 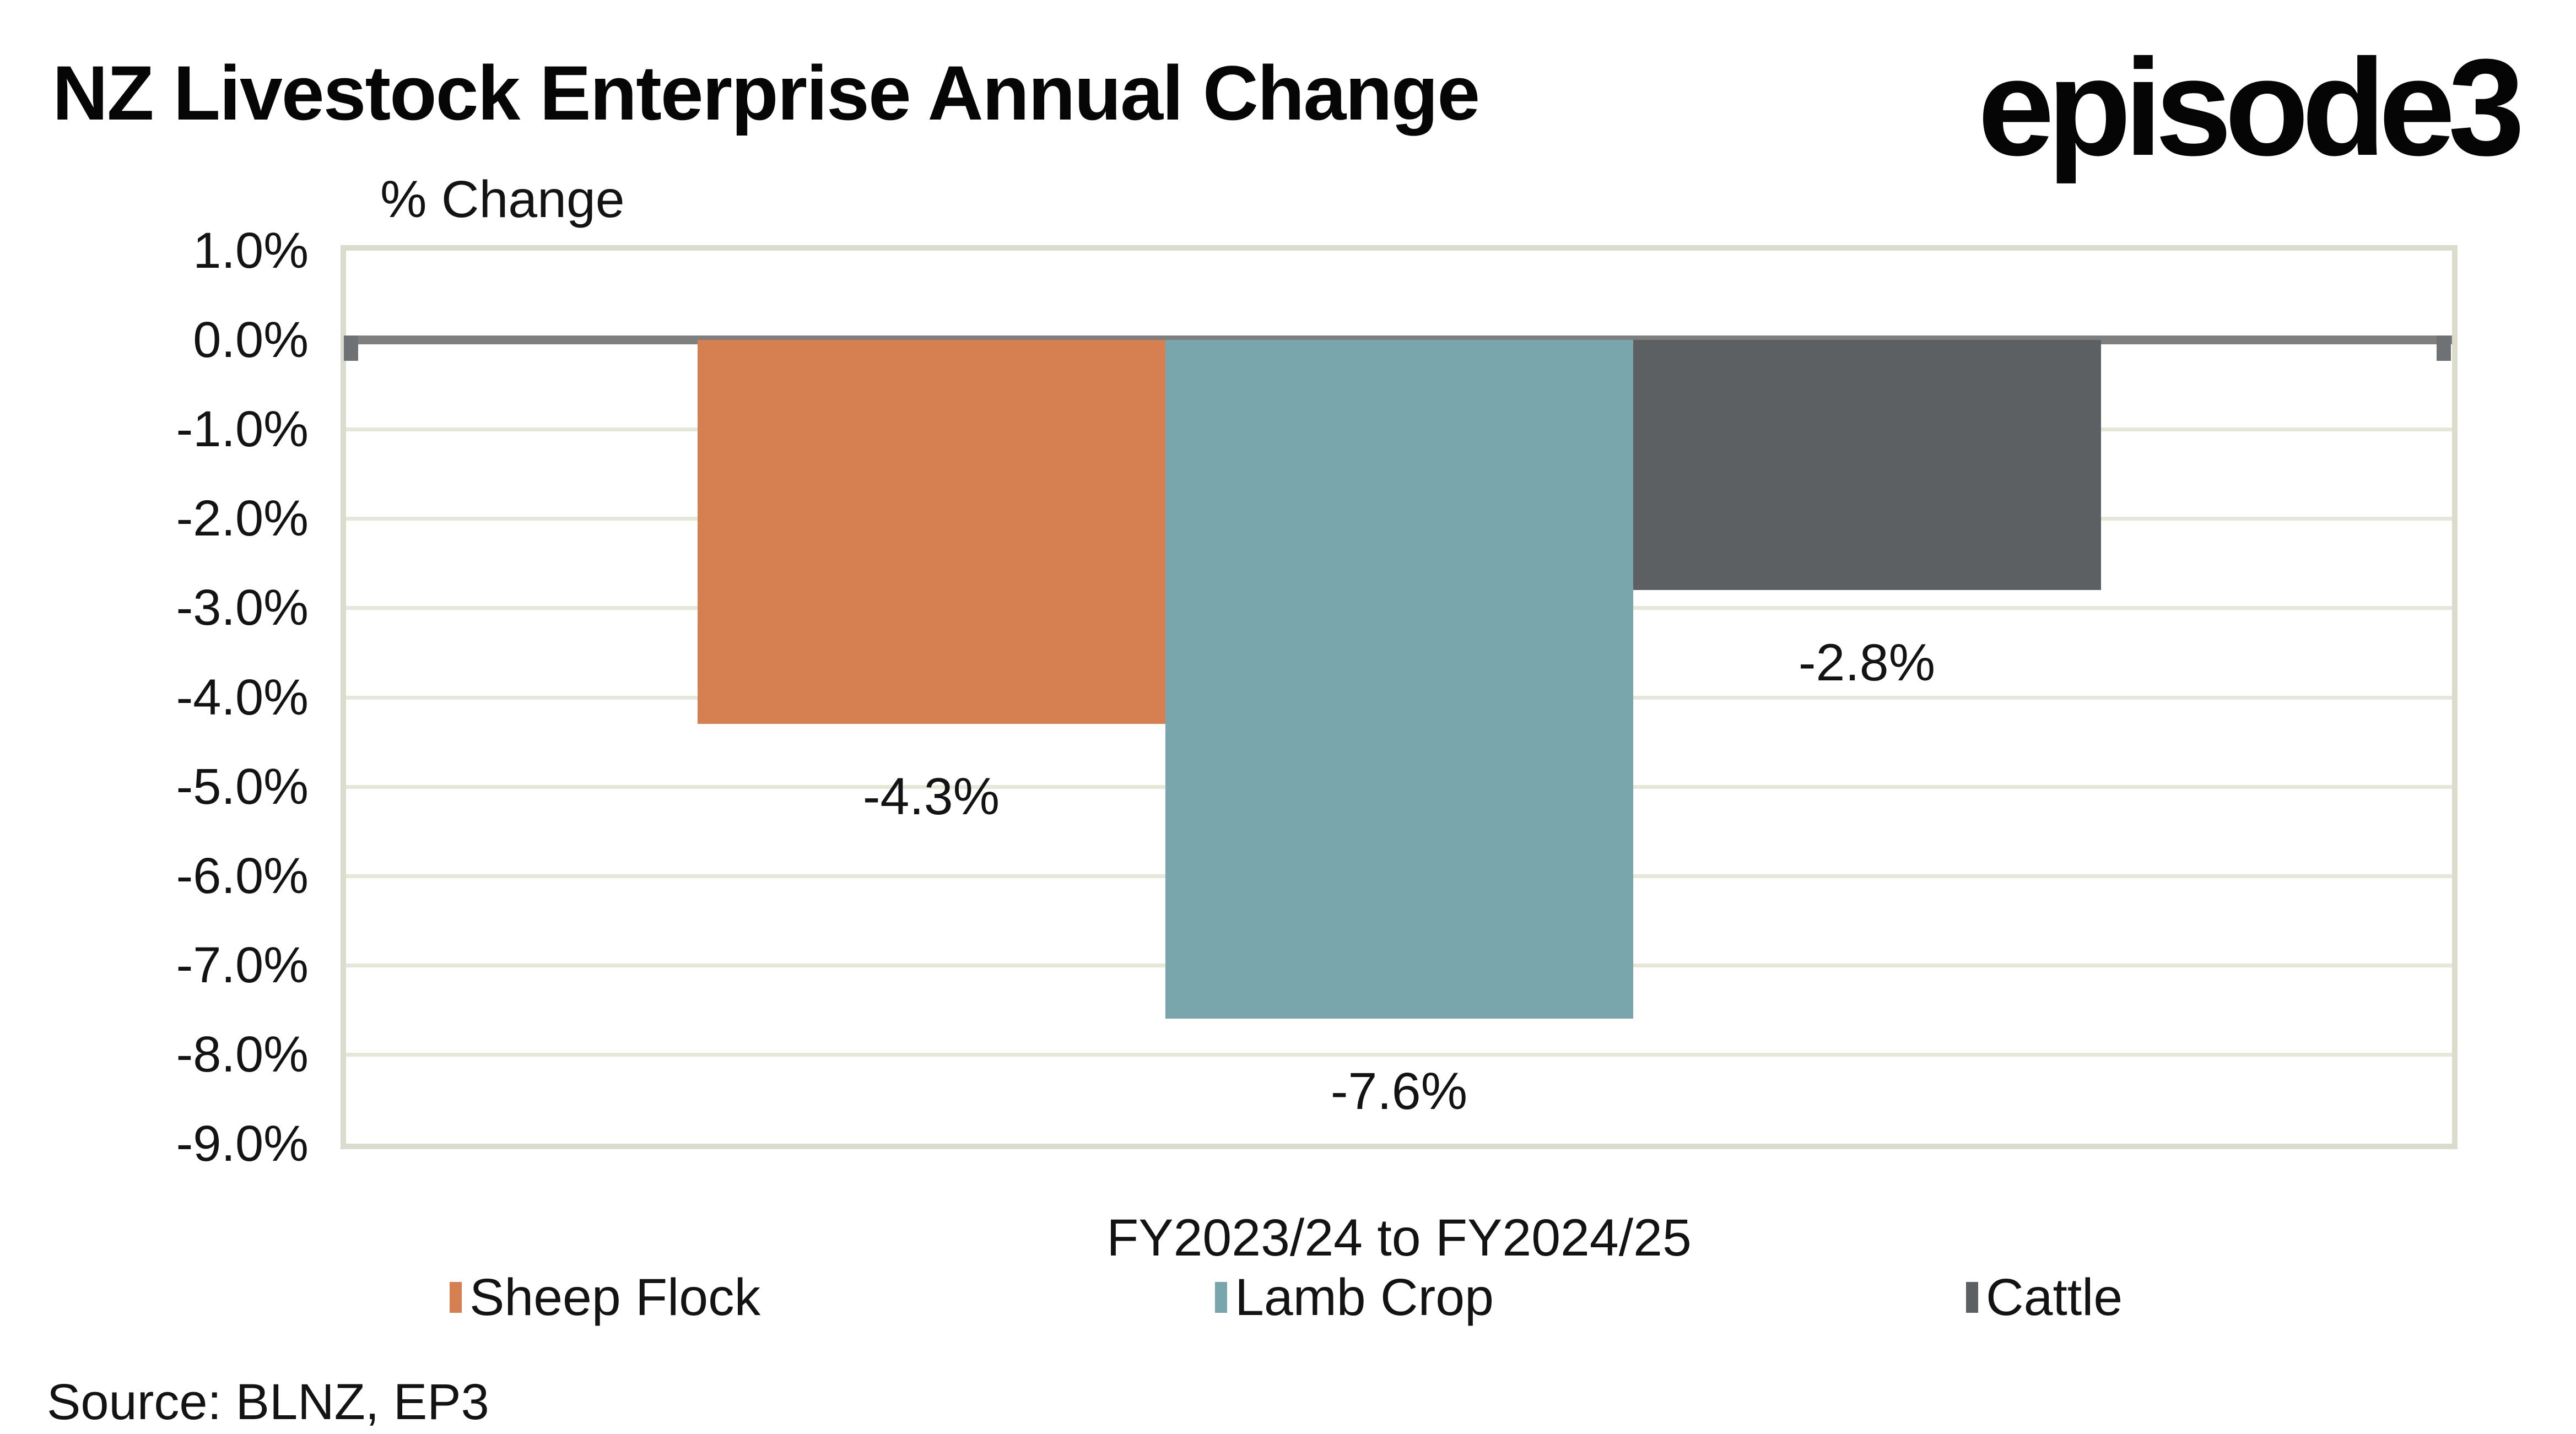 I want to click on legend-swatch-sheep-flock, so click(x=456, y=1297).